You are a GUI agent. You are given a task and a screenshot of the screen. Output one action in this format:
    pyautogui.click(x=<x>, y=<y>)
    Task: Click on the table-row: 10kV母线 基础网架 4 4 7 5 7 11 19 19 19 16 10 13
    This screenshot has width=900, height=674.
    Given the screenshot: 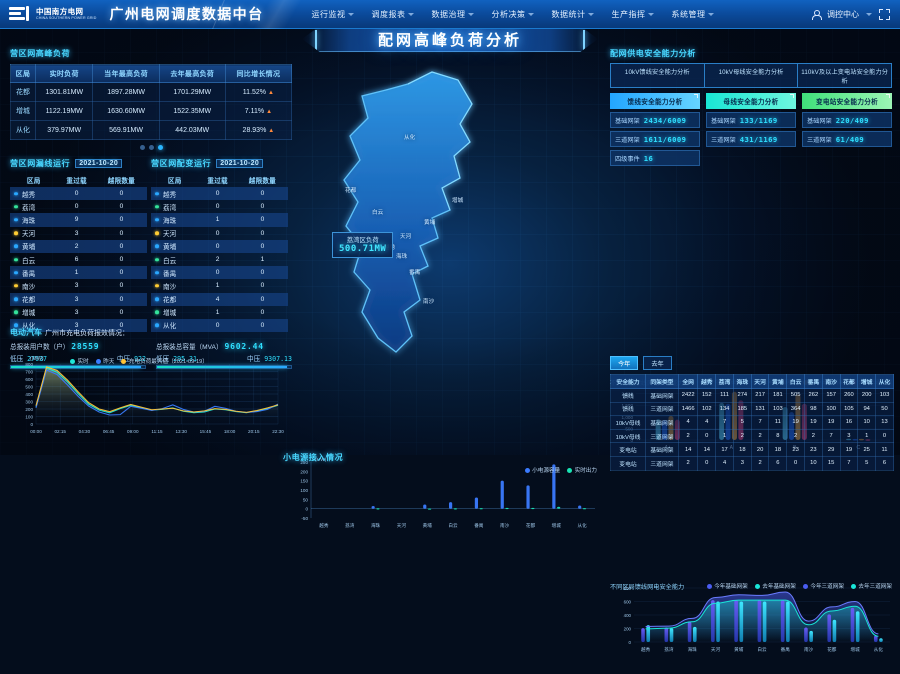 What is the action you would take?
    pyautogui.click(x=751, y=422)
    